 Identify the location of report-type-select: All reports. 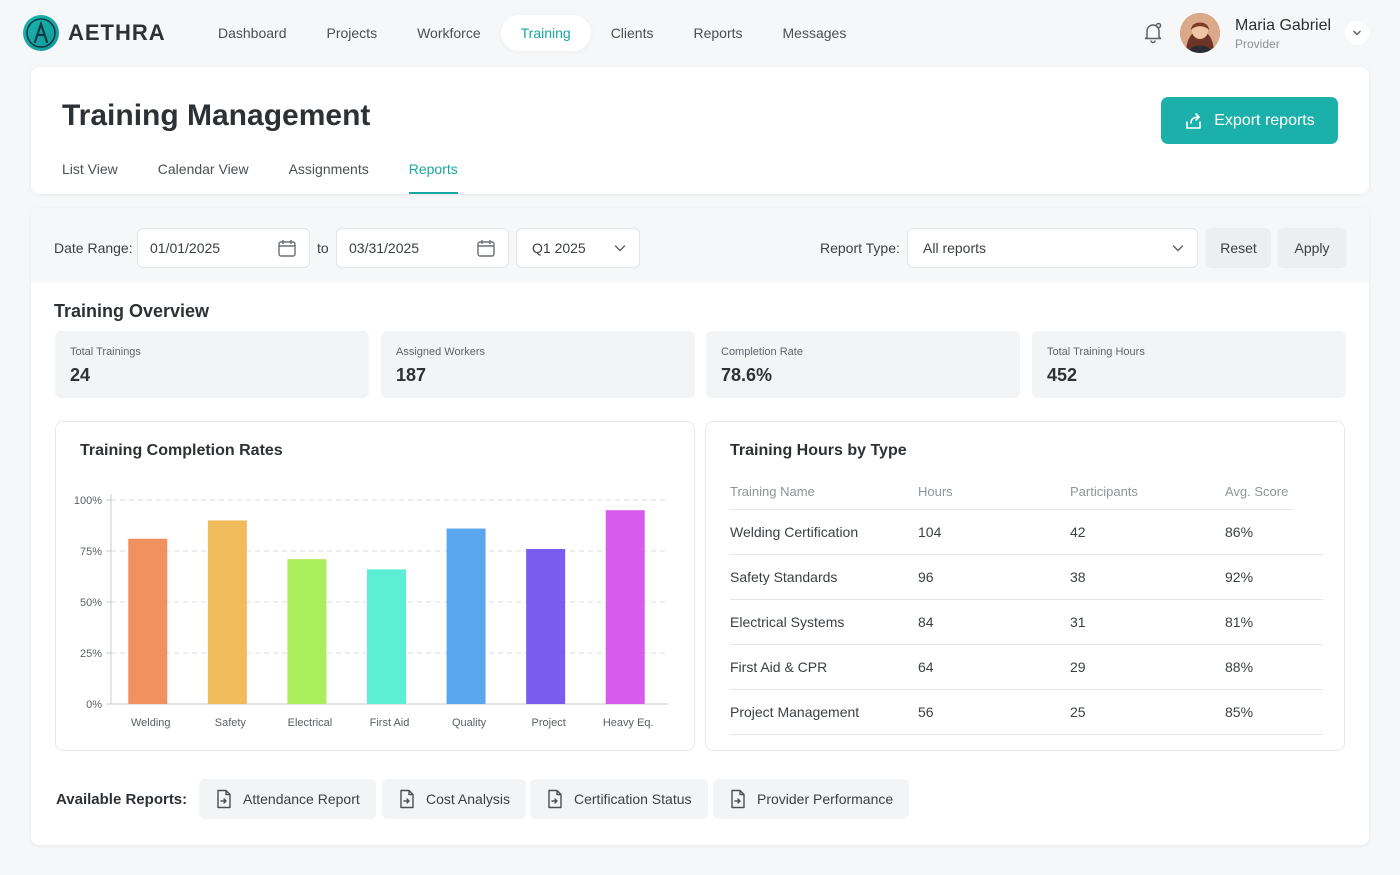
(1052, 248).